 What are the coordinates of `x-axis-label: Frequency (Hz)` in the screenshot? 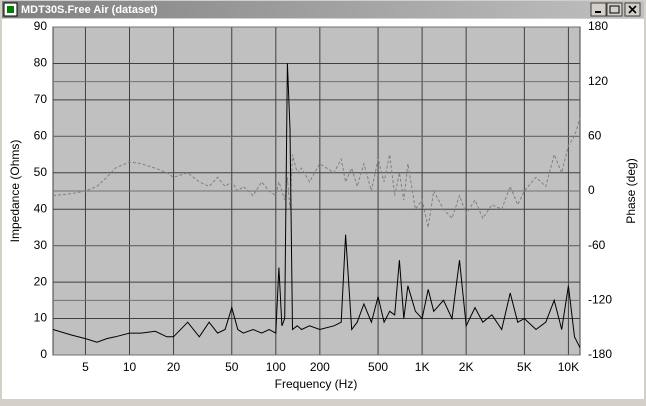 It's located at (316, 384).